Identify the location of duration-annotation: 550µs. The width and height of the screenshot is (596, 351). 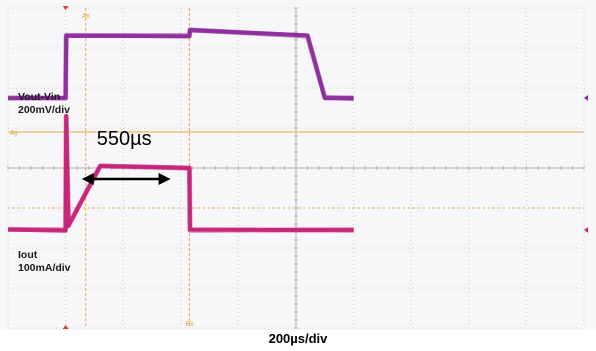
(126, 156).